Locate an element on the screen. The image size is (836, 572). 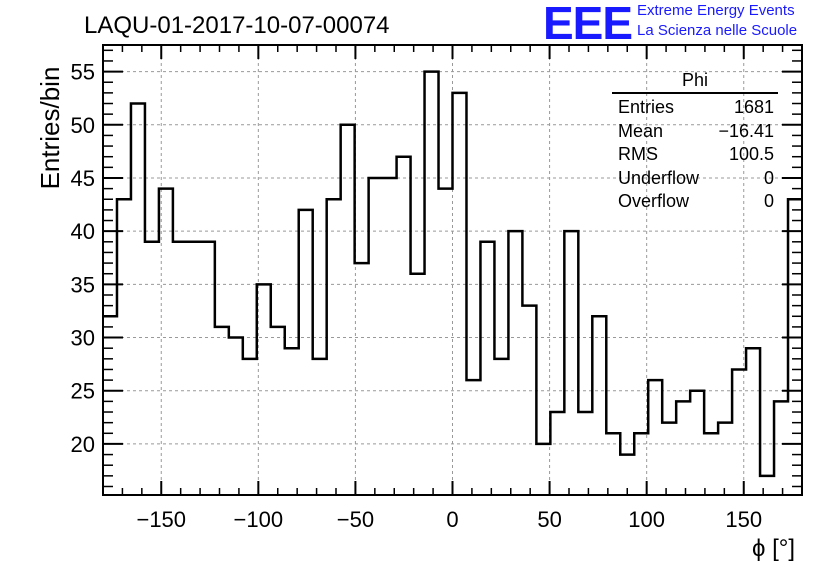
stats-label: Underflow is located at coordinates (659, 177).